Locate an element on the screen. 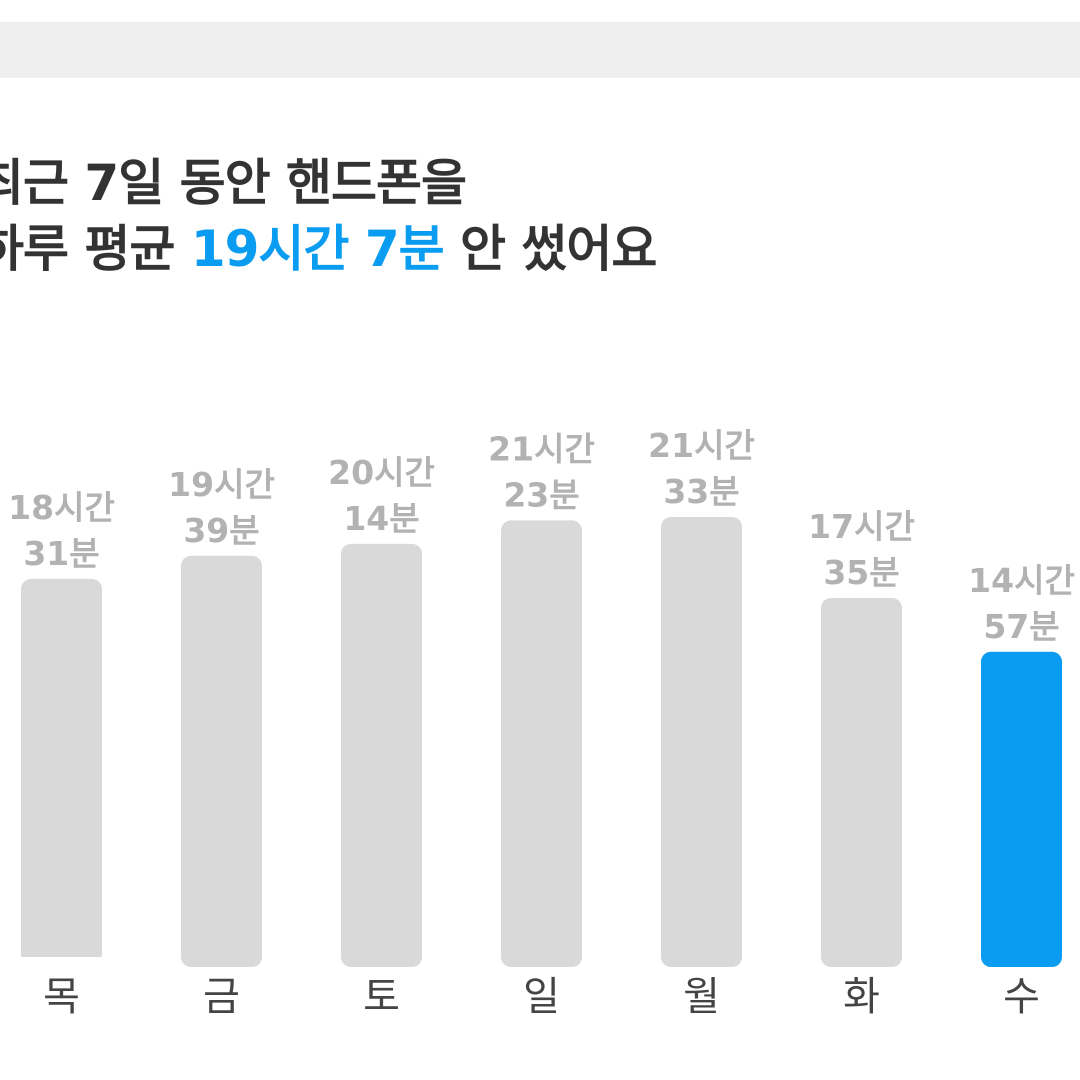 The height and width of the screenshot is (1080, 1080). day-label: 수 is located at coordinates (1021, 997).